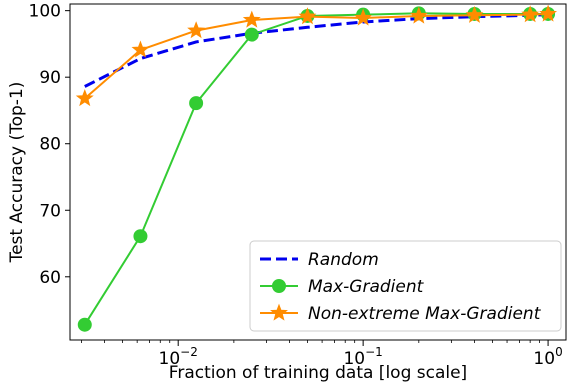 The width and height of the screenshot is (568, 386). What do you see at coordinates (343, 260) in the screenshot?
I see `legend-label: Random` at bounding box center [343, 260].